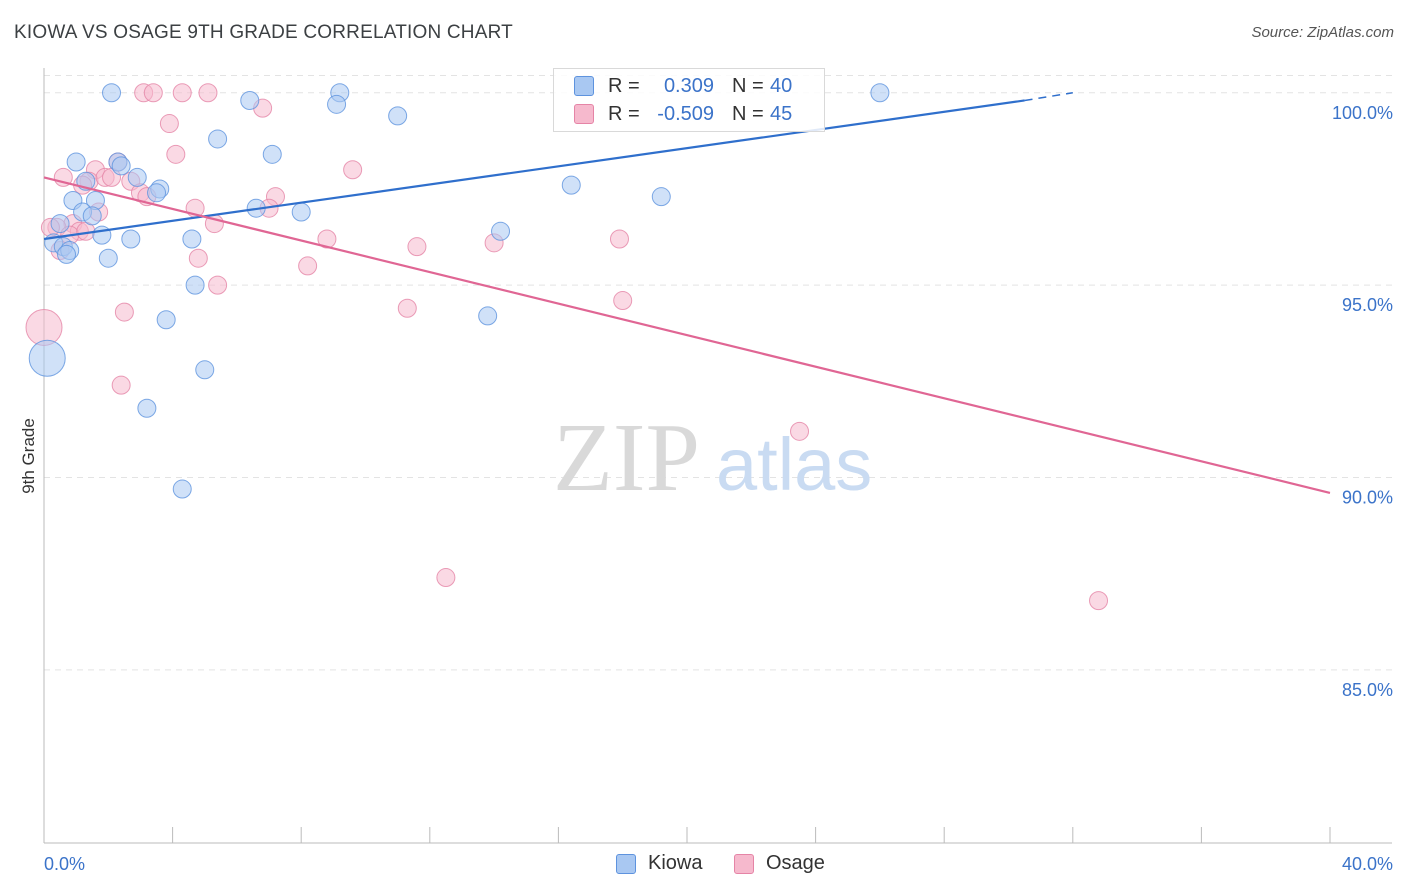 The image size is (1406, 892). What do you see at coordinates (1362, 113) in the screenshot?
I see `y-tick-label: 100.0%` at bounding box center [1362, 113].